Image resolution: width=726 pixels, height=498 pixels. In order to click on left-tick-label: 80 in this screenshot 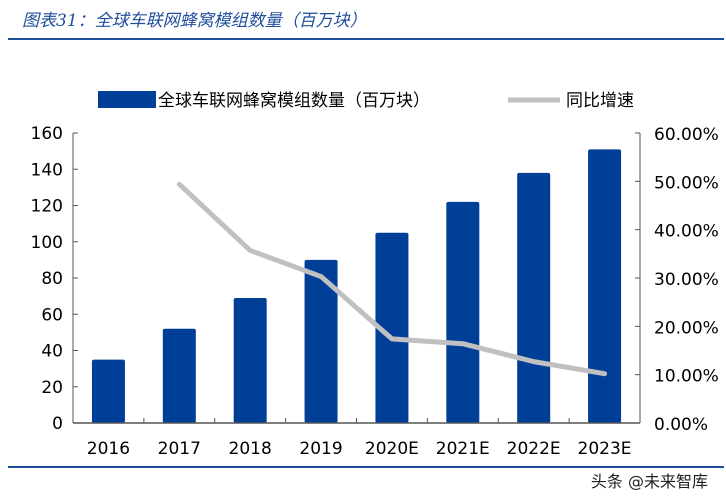, I will do `click(52, 279)`.